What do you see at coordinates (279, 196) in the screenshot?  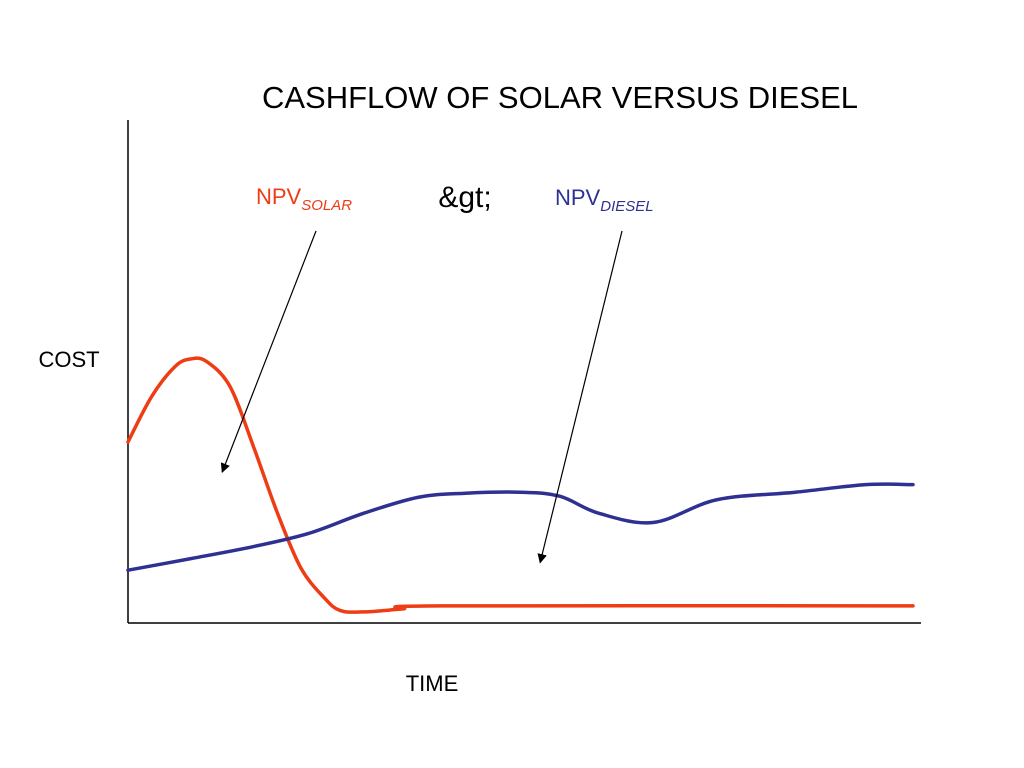 I see `npv-solar-main: NPV` at bounding box center [279, 196].